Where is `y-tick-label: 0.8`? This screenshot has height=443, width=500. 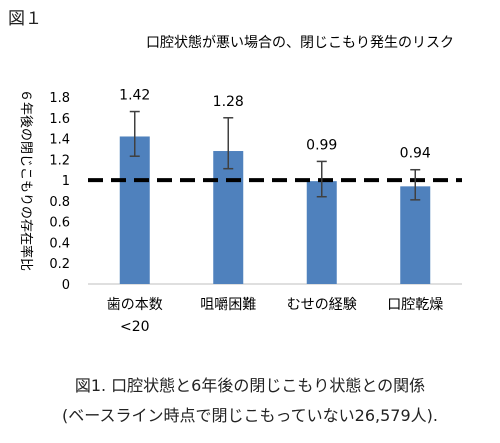 y-tick-label: 0.8 is located at coordinates (59, 202).